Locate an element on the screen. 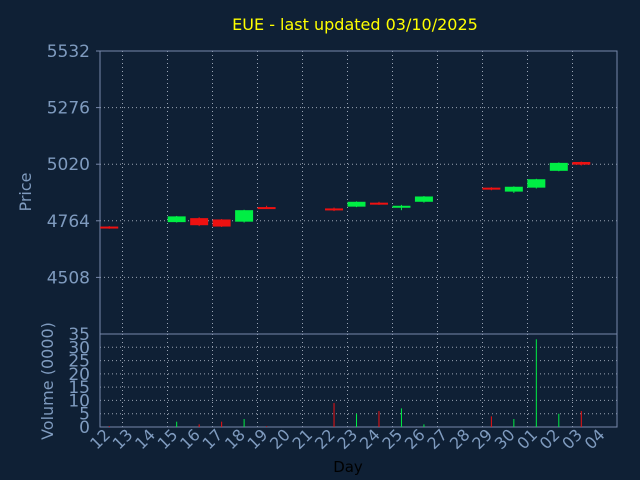 The width and height of the screenshot is (640, 480). chart-title: EUE - last updated 03/10/2025 is located at coordinates (355, 24).